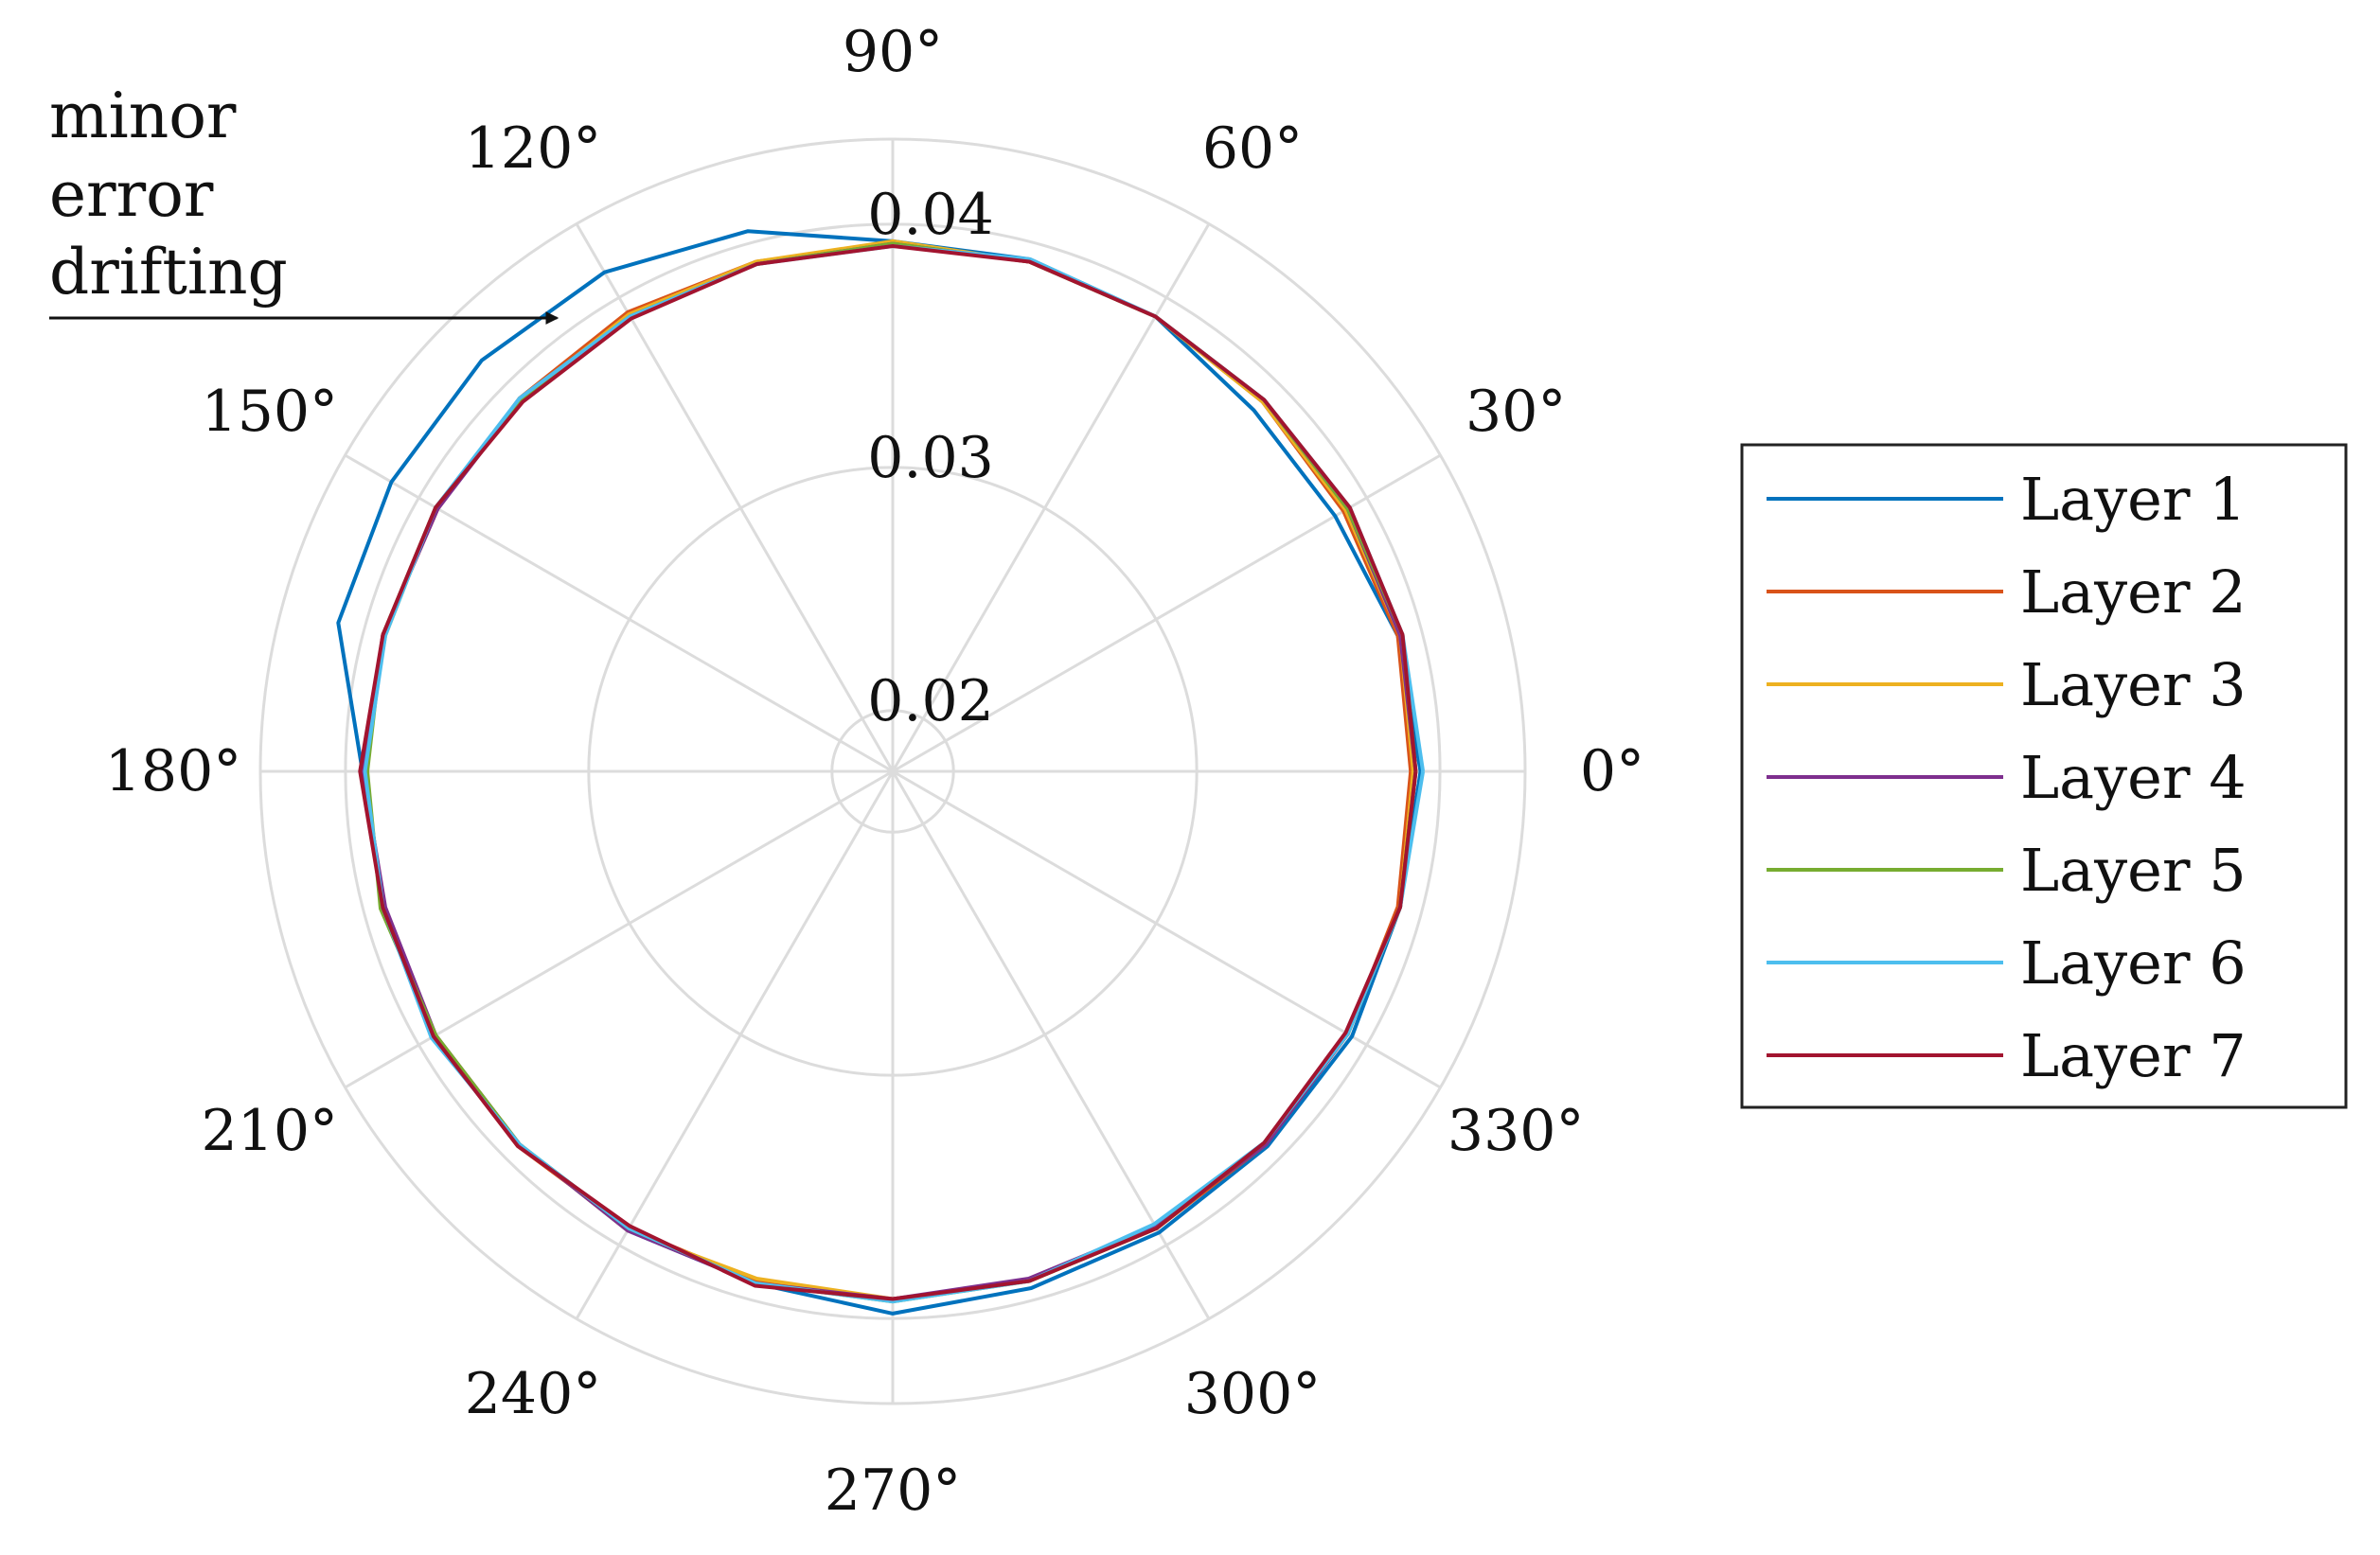 The width and height of the screenshot is (2380, 1555). Describe the element at coordinates (143, 116) in the screenshot. I see `annotation-line-1: minor` at that location.